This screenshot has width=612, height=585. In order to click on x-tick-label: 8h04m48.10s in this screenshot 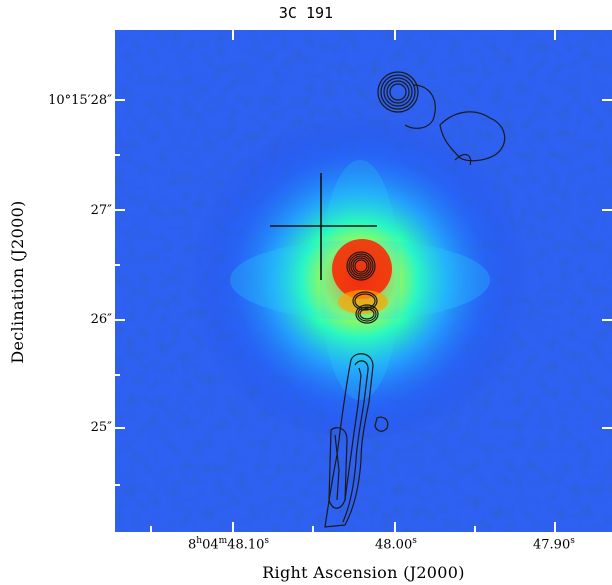, I will do `click(229, 544)`.